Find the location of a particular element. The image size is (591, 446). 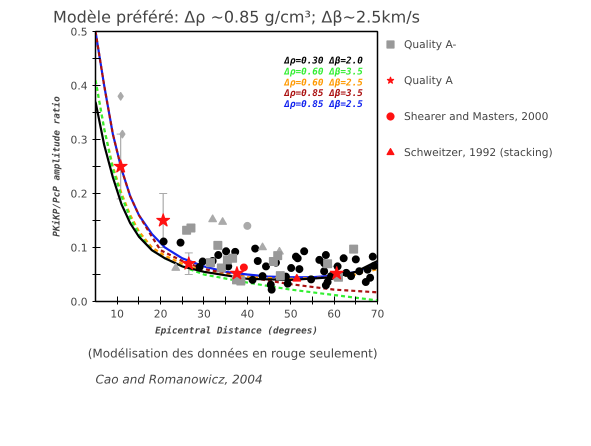

x-tick-label: 10 is located at coordinates (117, 314).